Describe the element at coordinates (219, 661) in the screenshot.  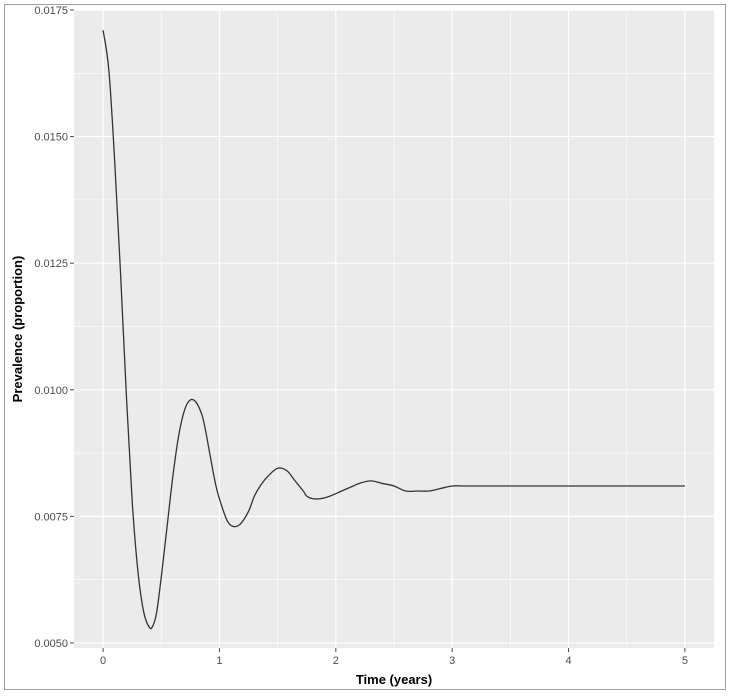
I see `x-tick-label: 1` at that location.